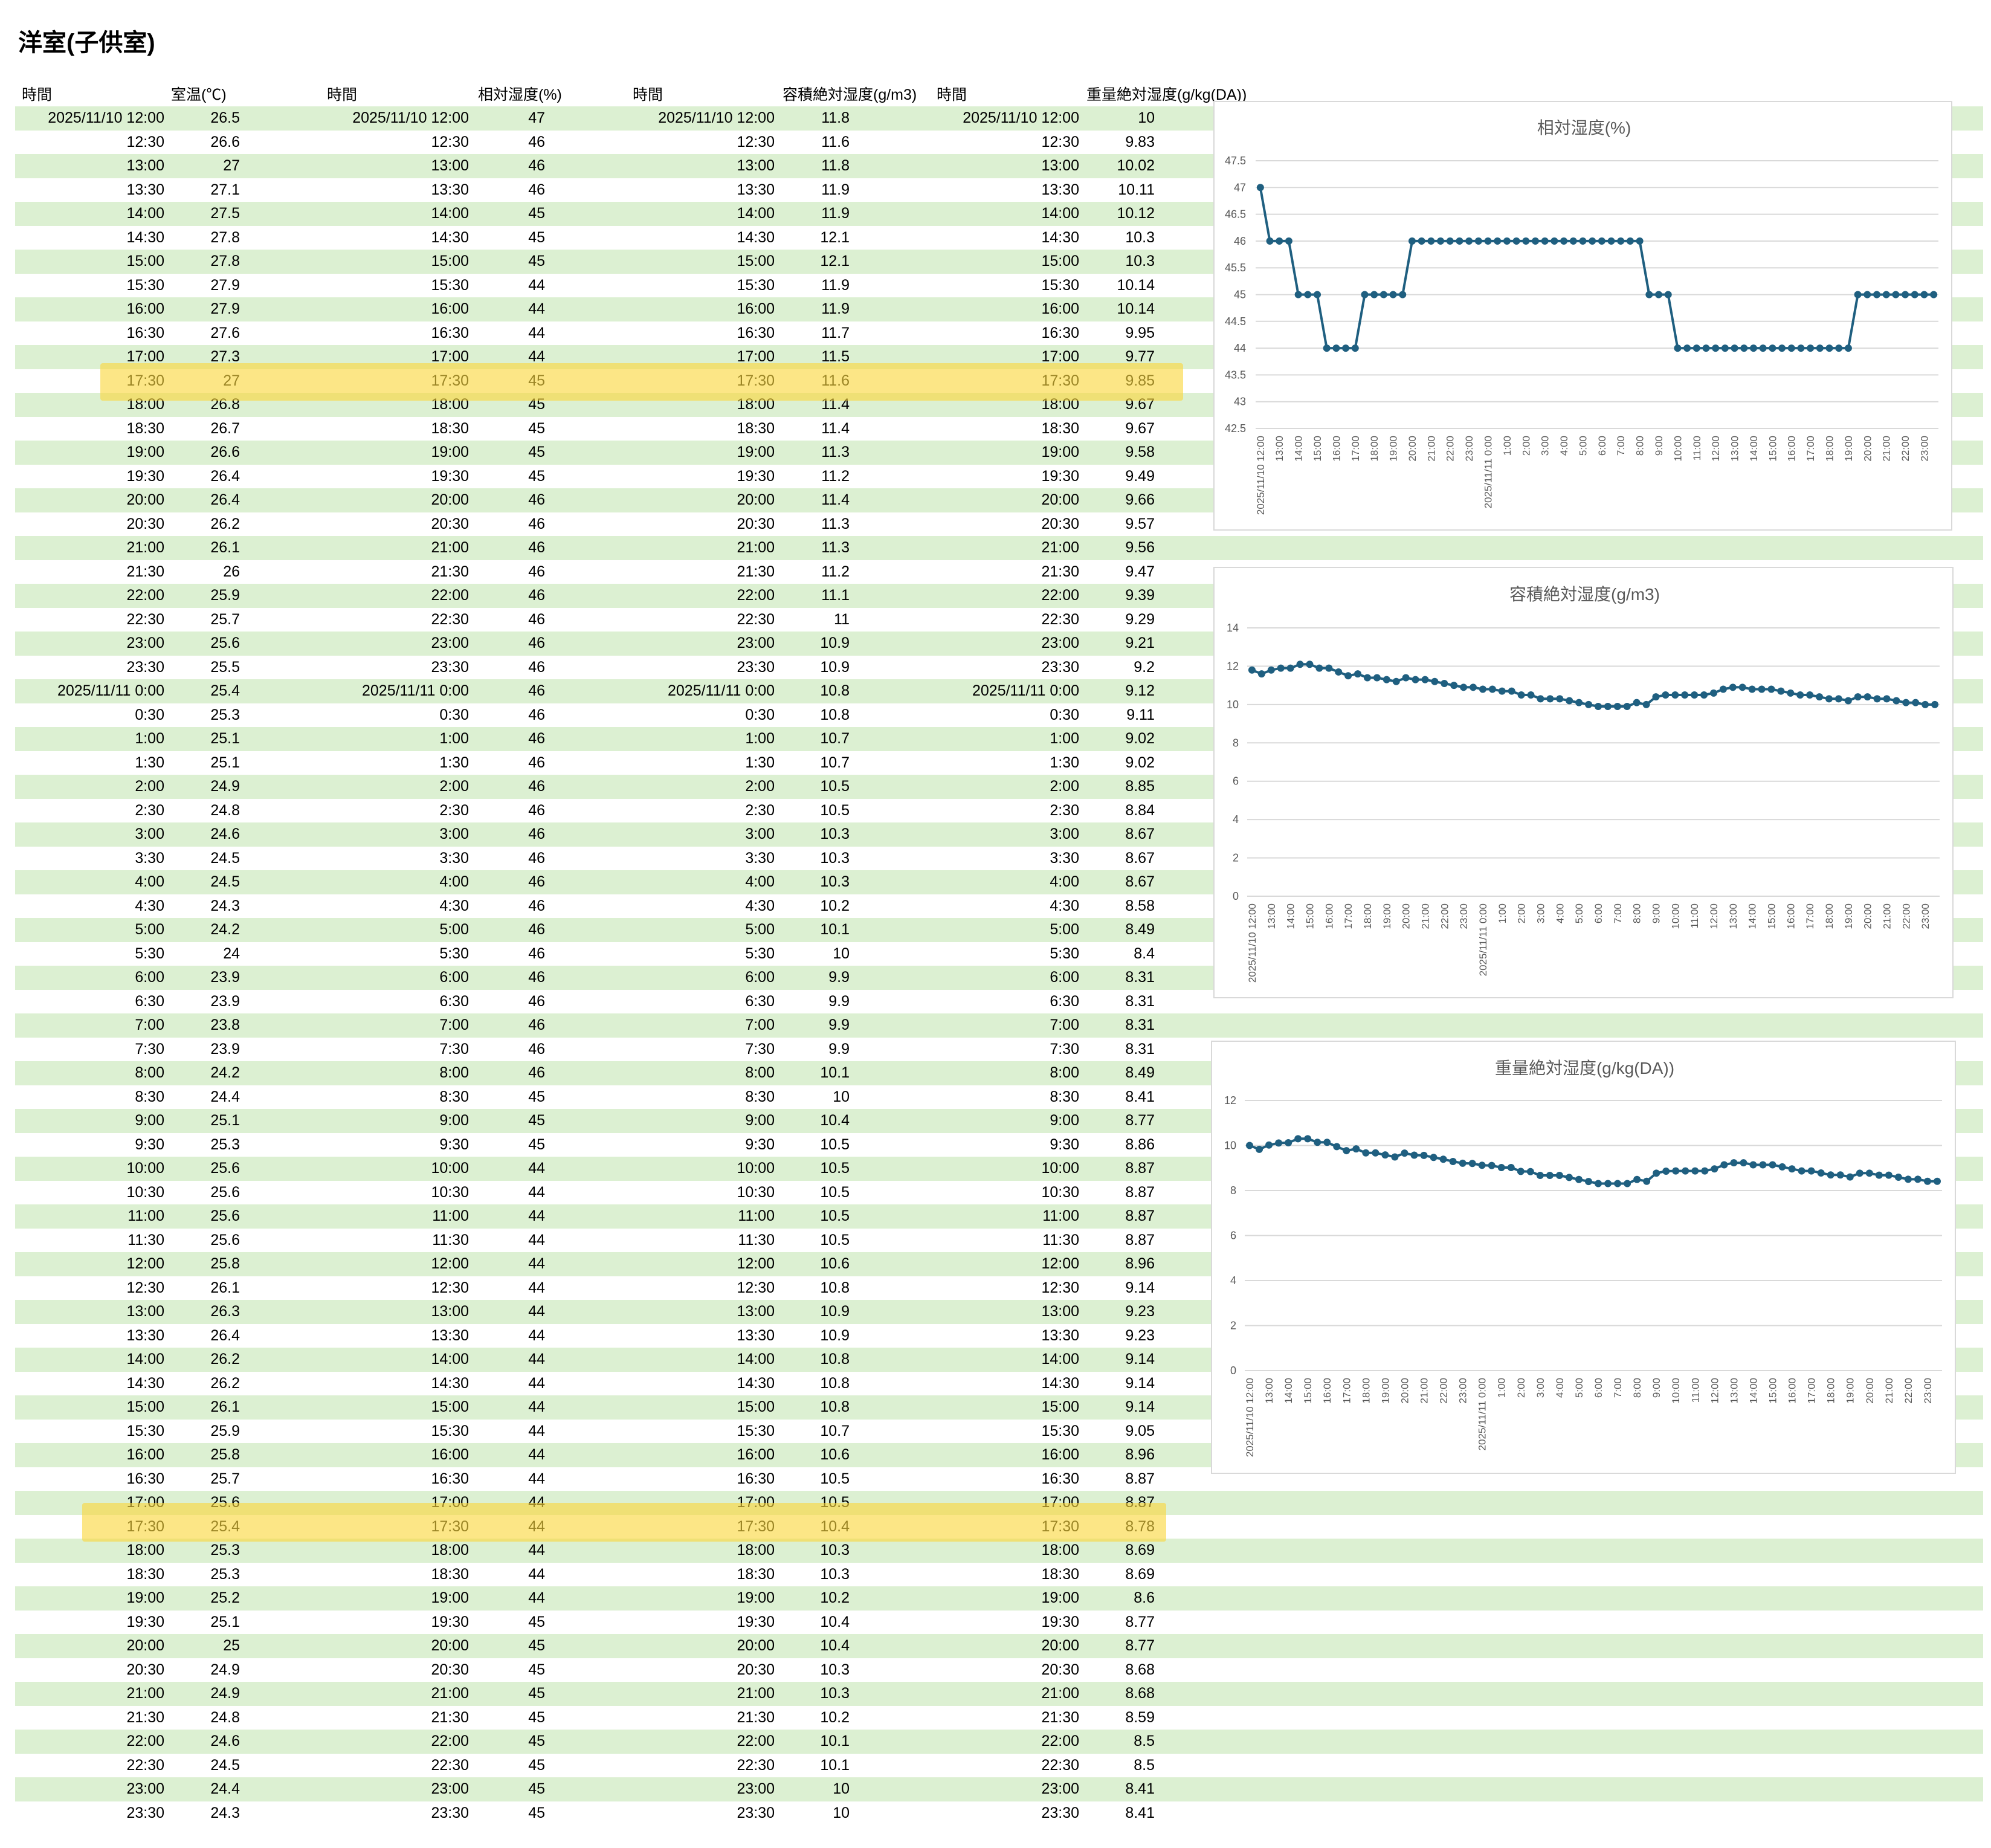 The height and width of the screenshot is (1848, 1991). I want to click on time-cell: 15:00, so click(145, 261).